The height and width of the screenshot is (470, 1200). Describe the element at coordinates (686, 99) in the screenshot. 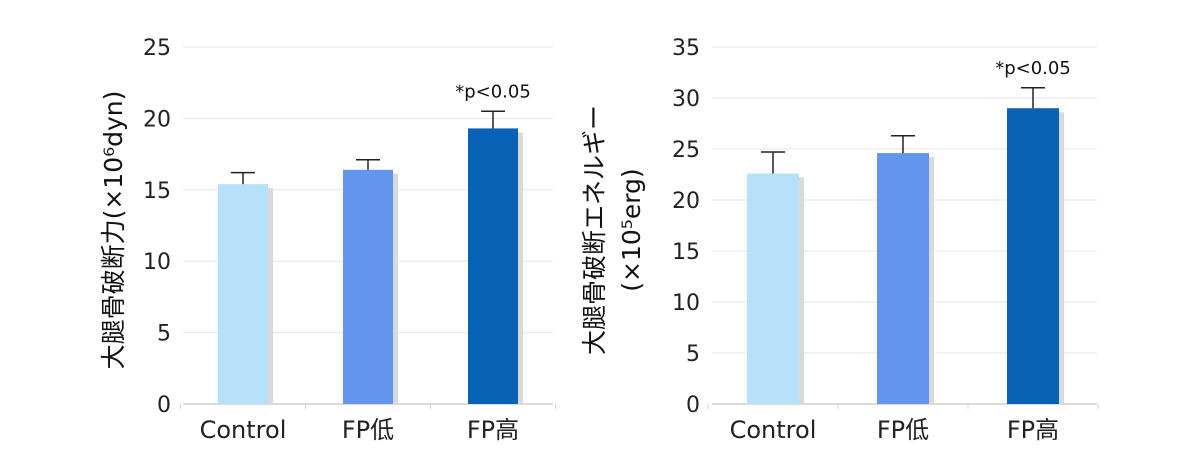

I see `y-tick-label: 30` at that location.